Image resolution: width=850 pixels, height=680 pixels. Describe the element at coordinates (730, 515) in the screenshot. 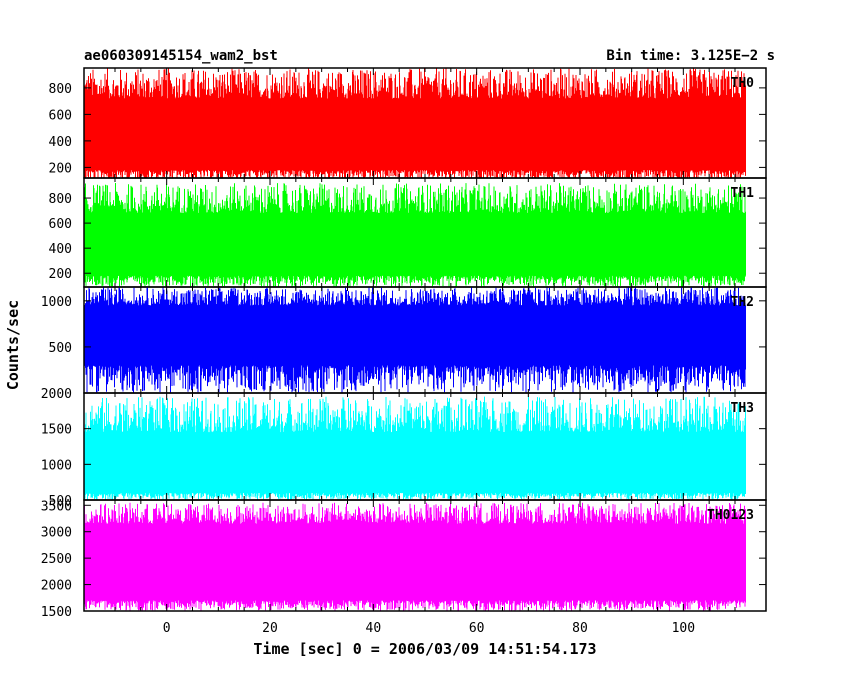

I see `panel-label-th0123: TH0123` at that location.